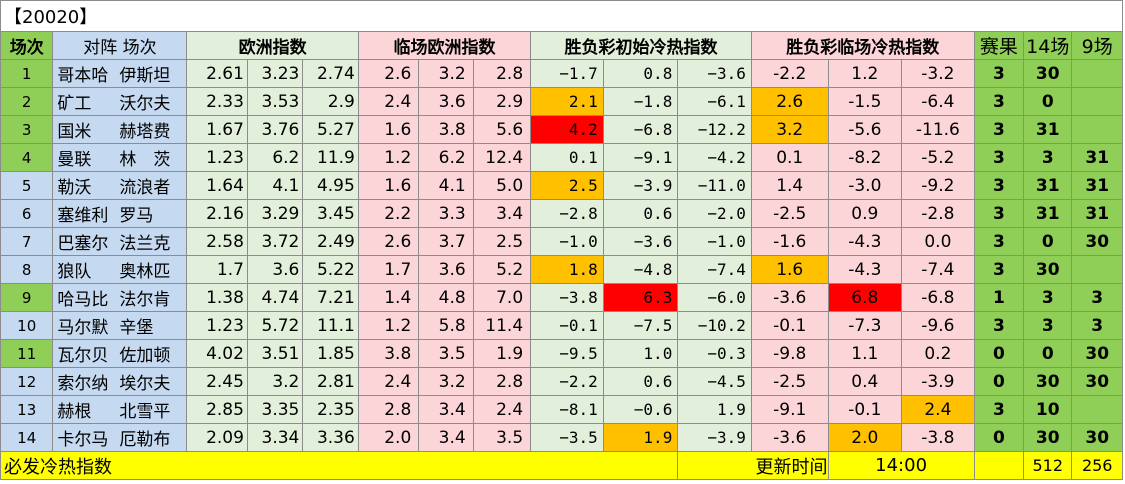 The height and width of the screenshot is (484, 1125). What do you see at coordinates (1097, 325) in the screenshot?
I see `pick-9: 3` at bounding box center [1097, 325].